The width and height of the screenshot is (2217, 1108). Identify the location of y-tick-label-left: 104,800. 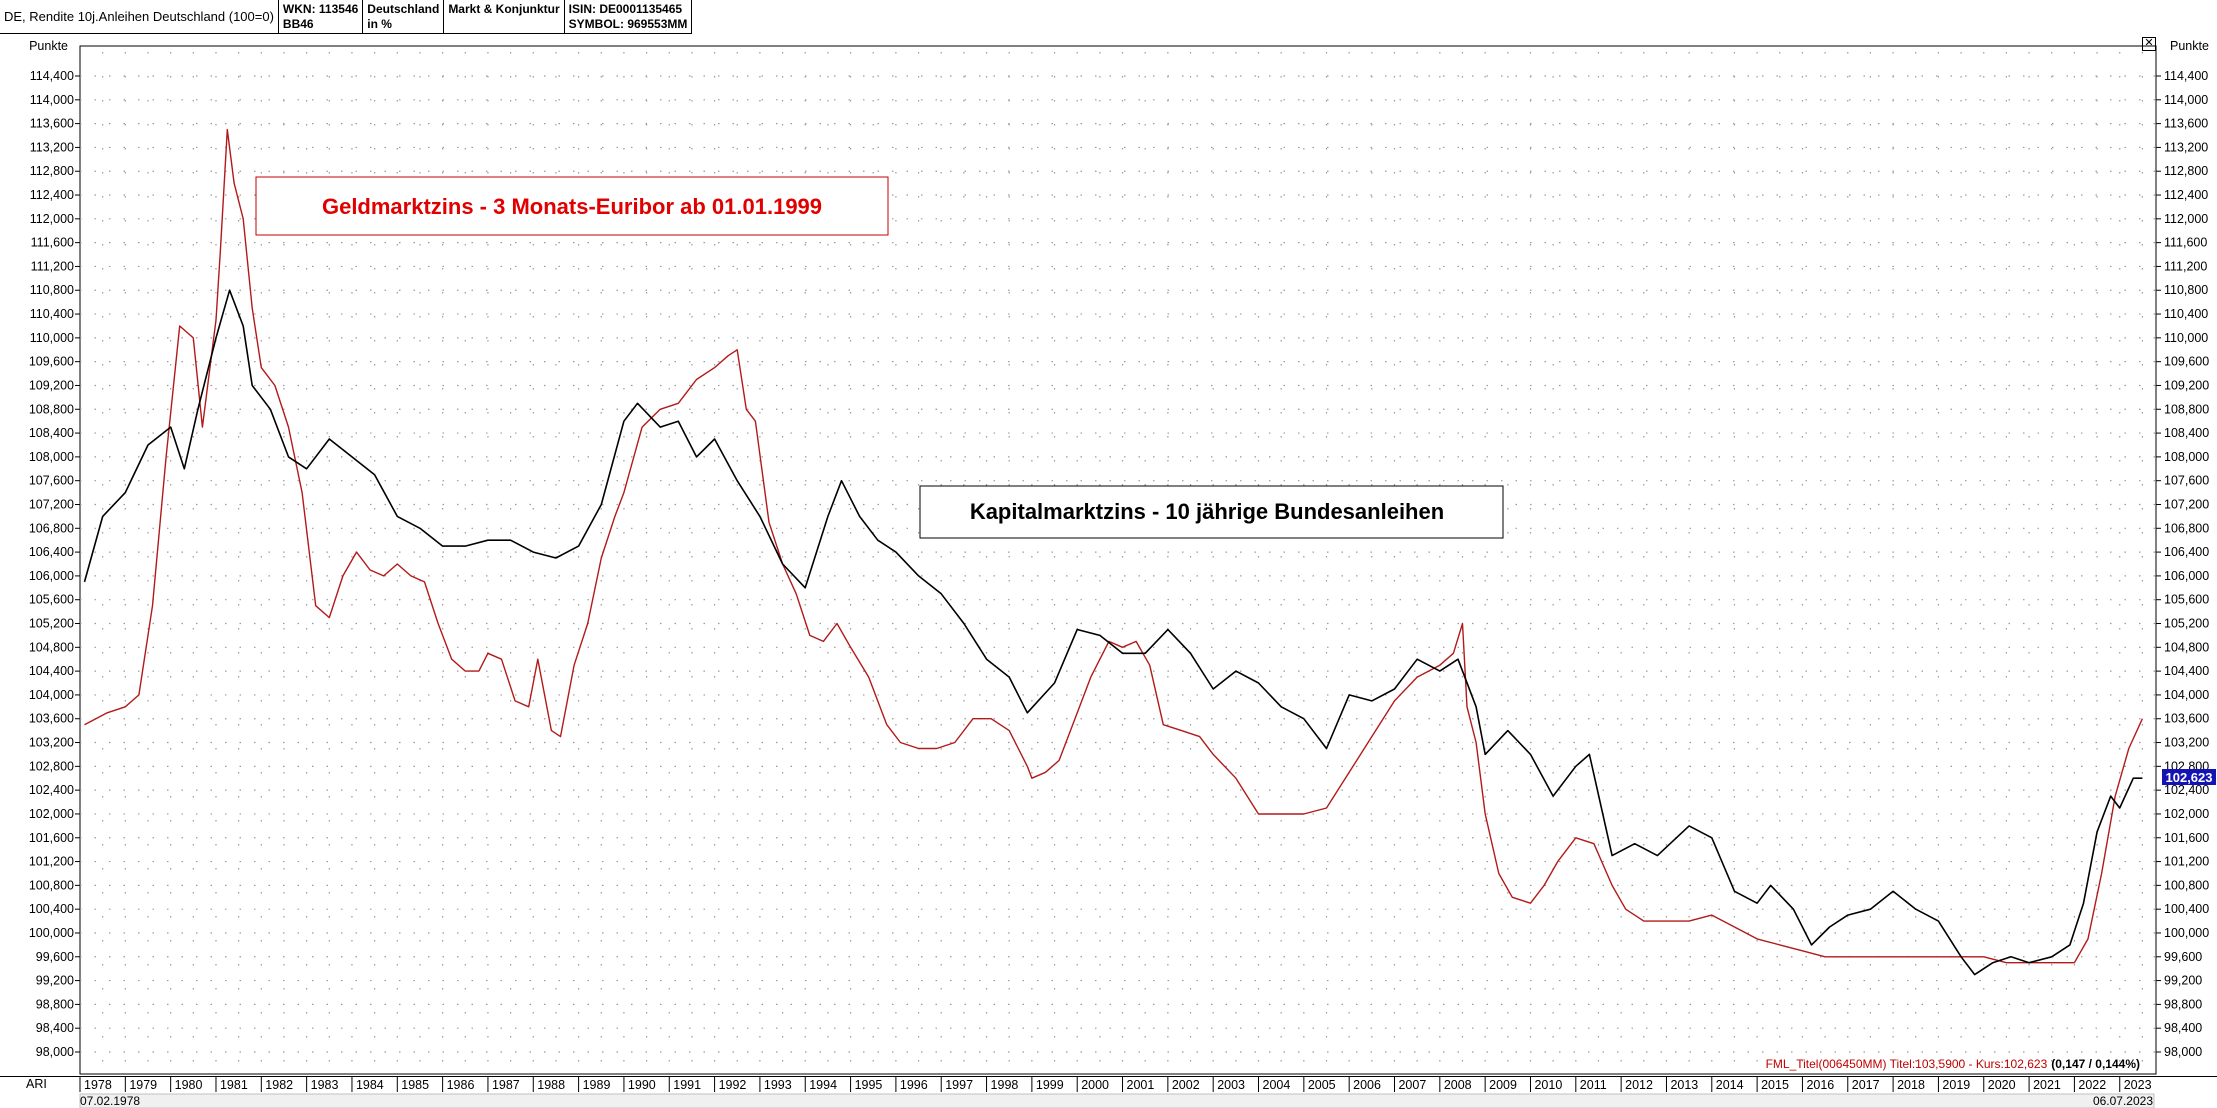
(51, 647).